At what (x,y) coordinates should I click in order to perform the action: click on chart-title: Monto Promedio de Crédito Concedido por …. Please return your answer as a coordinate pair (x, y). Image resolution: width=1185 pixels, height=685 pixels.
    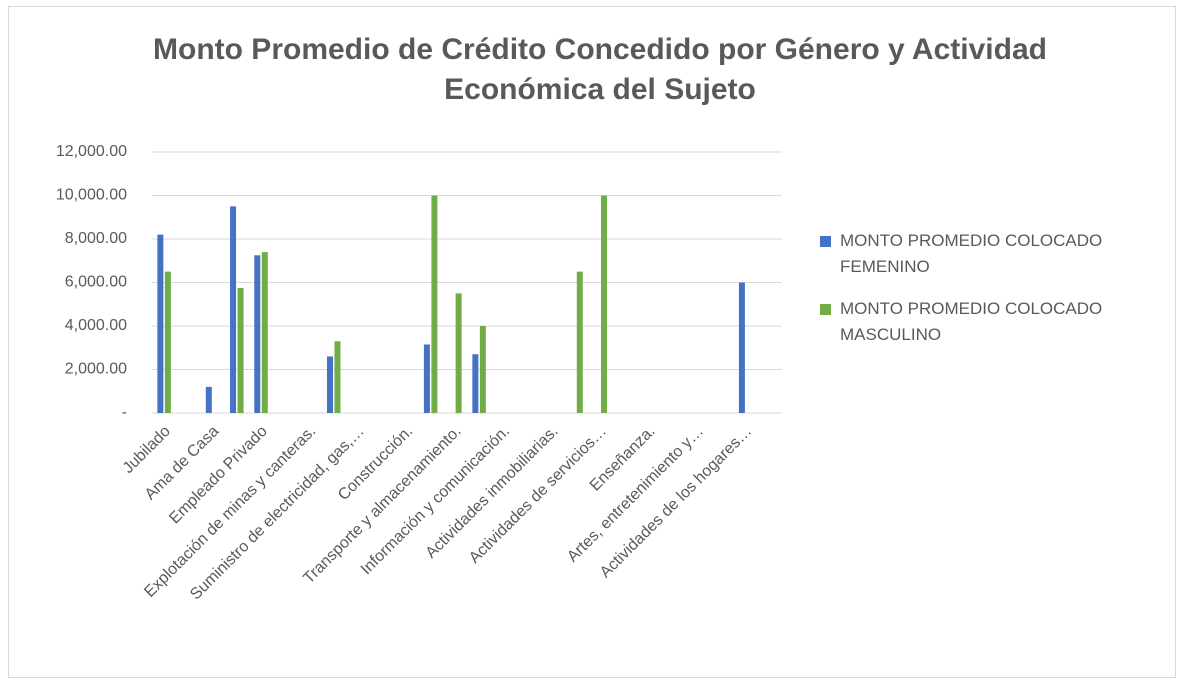
    Looking at the image, I should click on (600, 69).